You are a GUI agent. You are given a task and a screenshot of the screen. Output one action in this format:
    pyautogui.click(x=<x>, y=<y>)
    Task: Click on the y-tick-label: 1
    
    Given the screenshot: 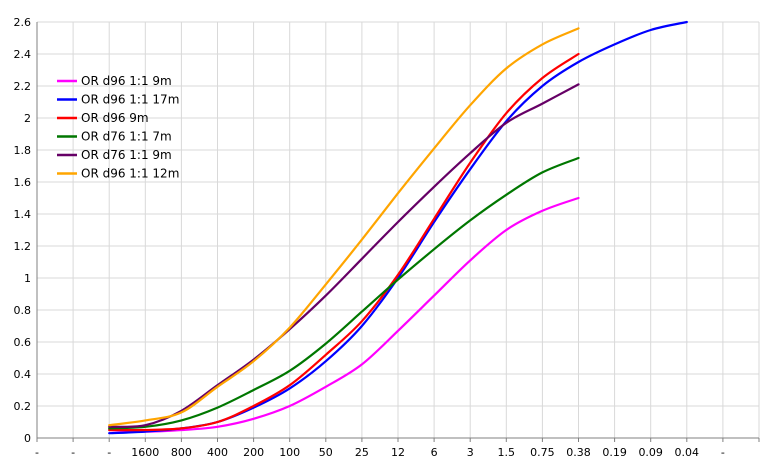 What is the action you would take?
    pyautogui.click(x=27, y=278)
    